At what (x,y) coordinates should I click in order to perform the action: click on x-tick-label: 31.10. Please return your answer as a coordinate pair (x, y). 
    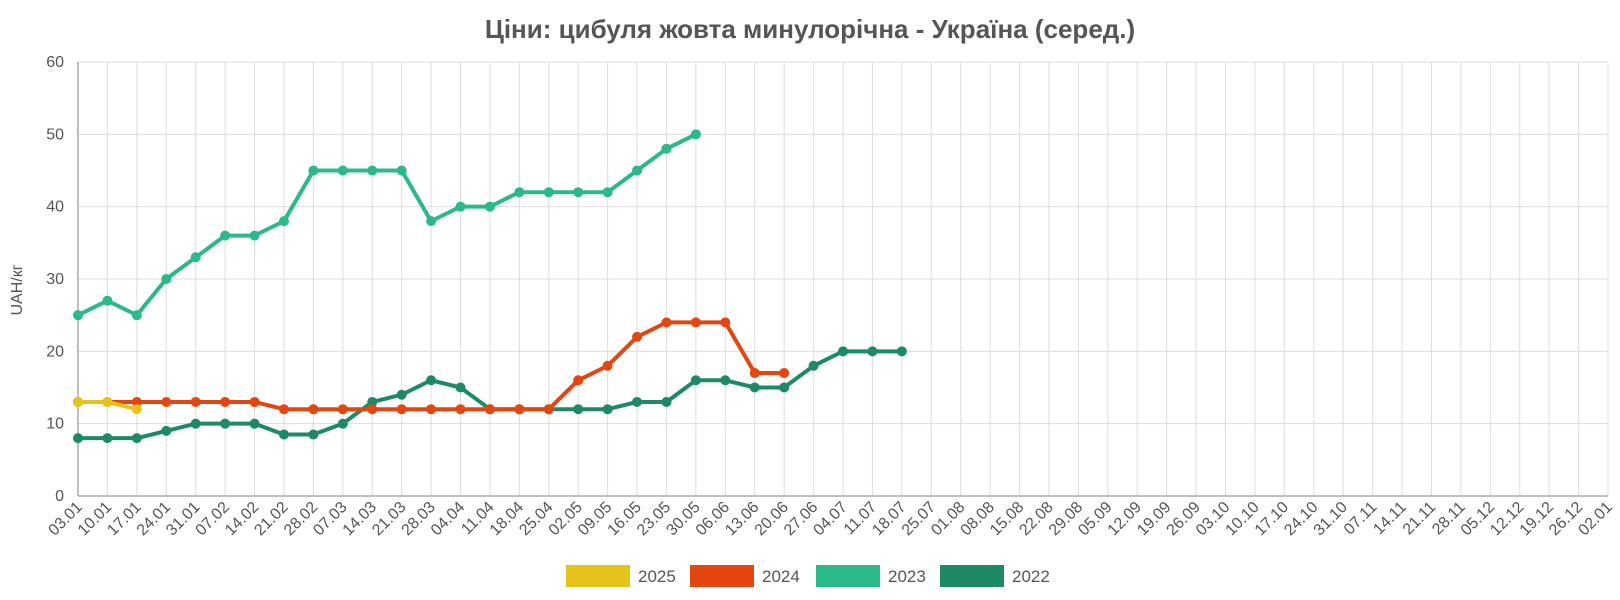
    Looking at the image, I should click on (1331, 519).